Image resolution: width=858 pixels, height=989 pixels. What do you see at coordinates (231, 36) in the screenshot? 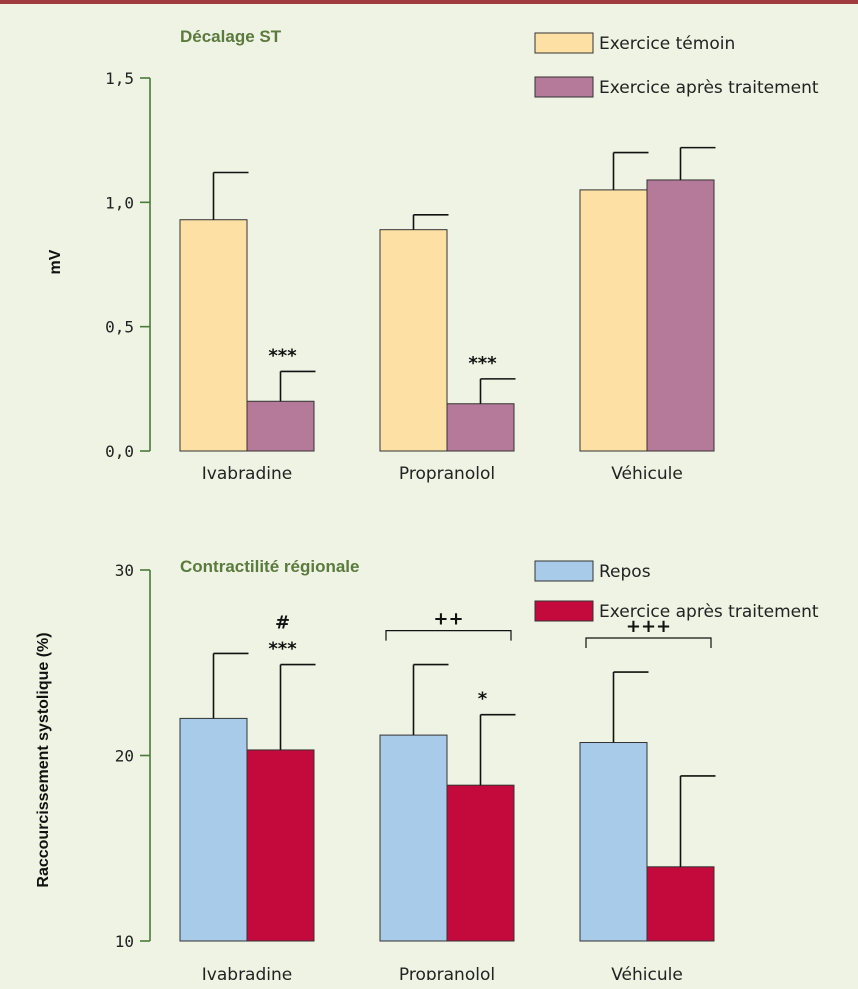
I see `chart-title: Décalage ST` at bounding box center [231, 36].